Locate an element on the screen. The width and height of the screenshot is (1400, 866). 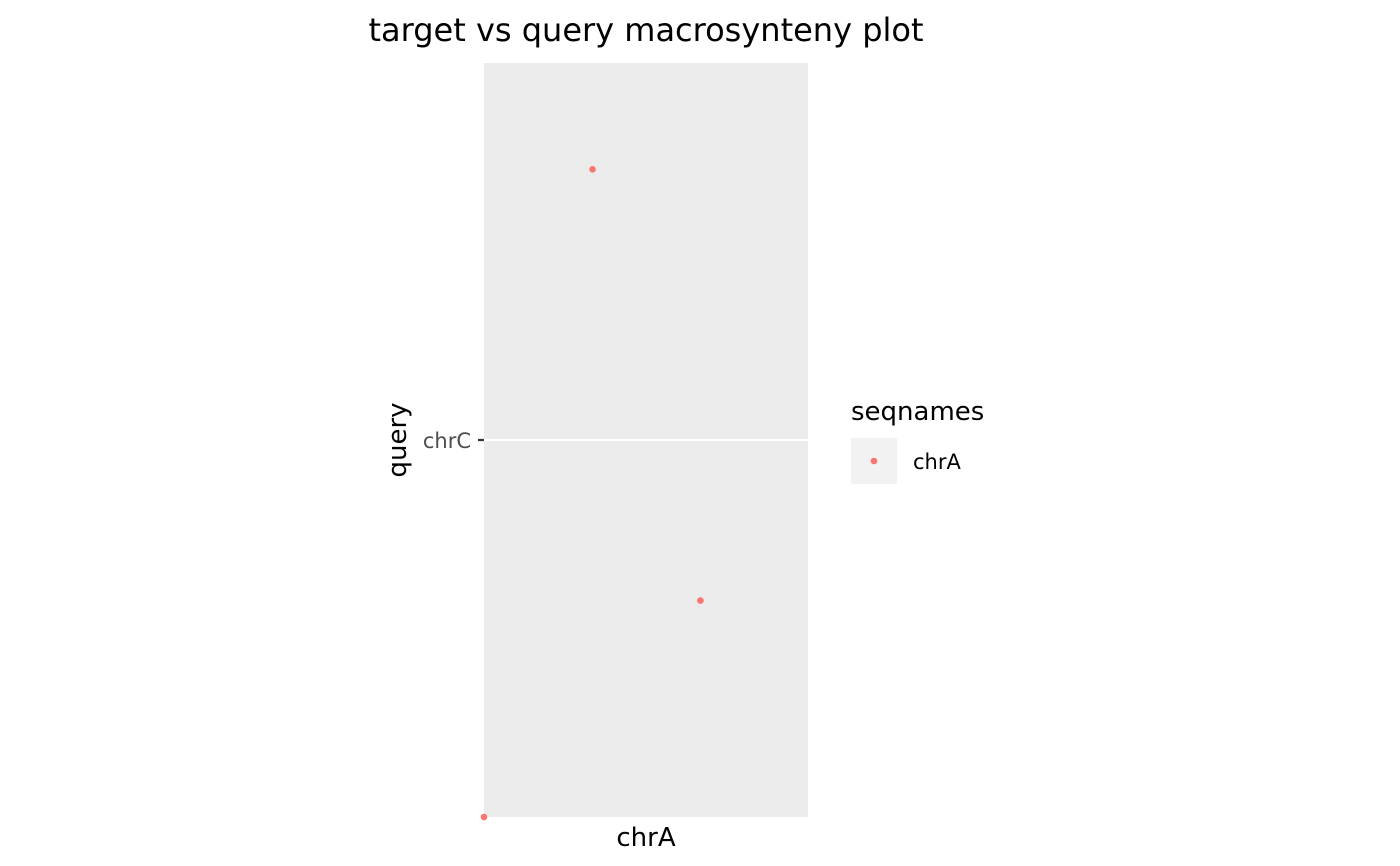
legend: seqnames chrA is located at coordinates (917, 440).